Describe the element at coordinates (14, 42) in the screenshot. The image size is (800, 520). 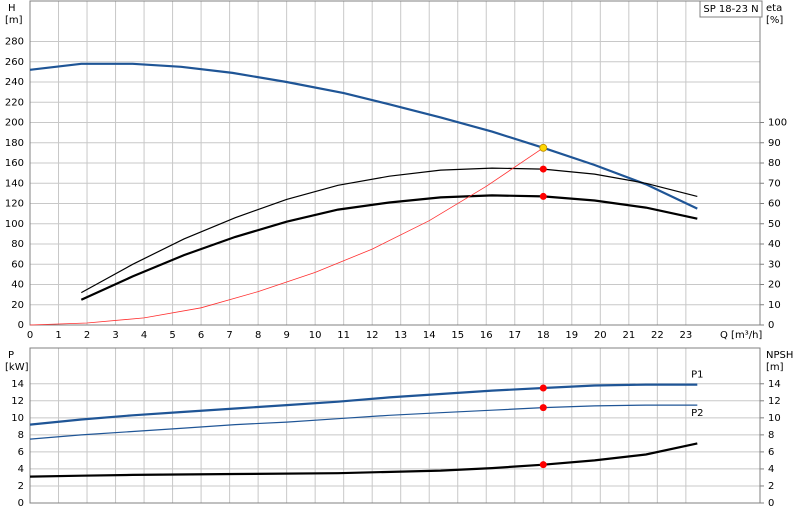
I see `y-tick-label: 280` at that location.